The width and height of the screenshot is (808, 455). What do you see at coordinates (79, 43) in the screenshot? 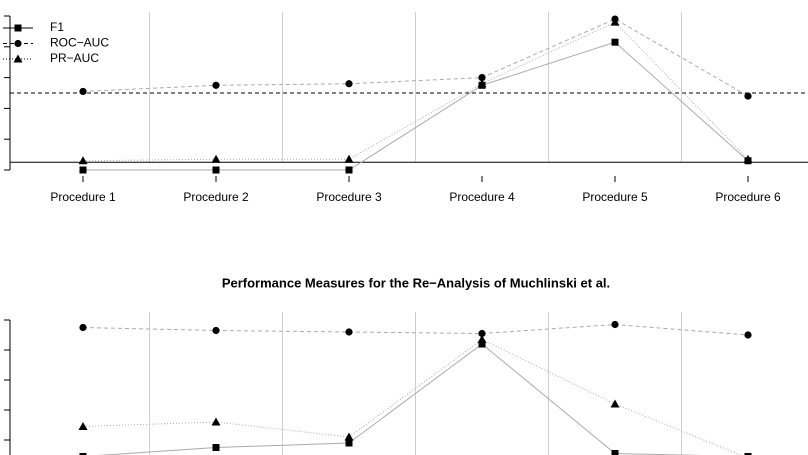
I see `legend-label: ROC−AUC` at bounding box center [79, 43].